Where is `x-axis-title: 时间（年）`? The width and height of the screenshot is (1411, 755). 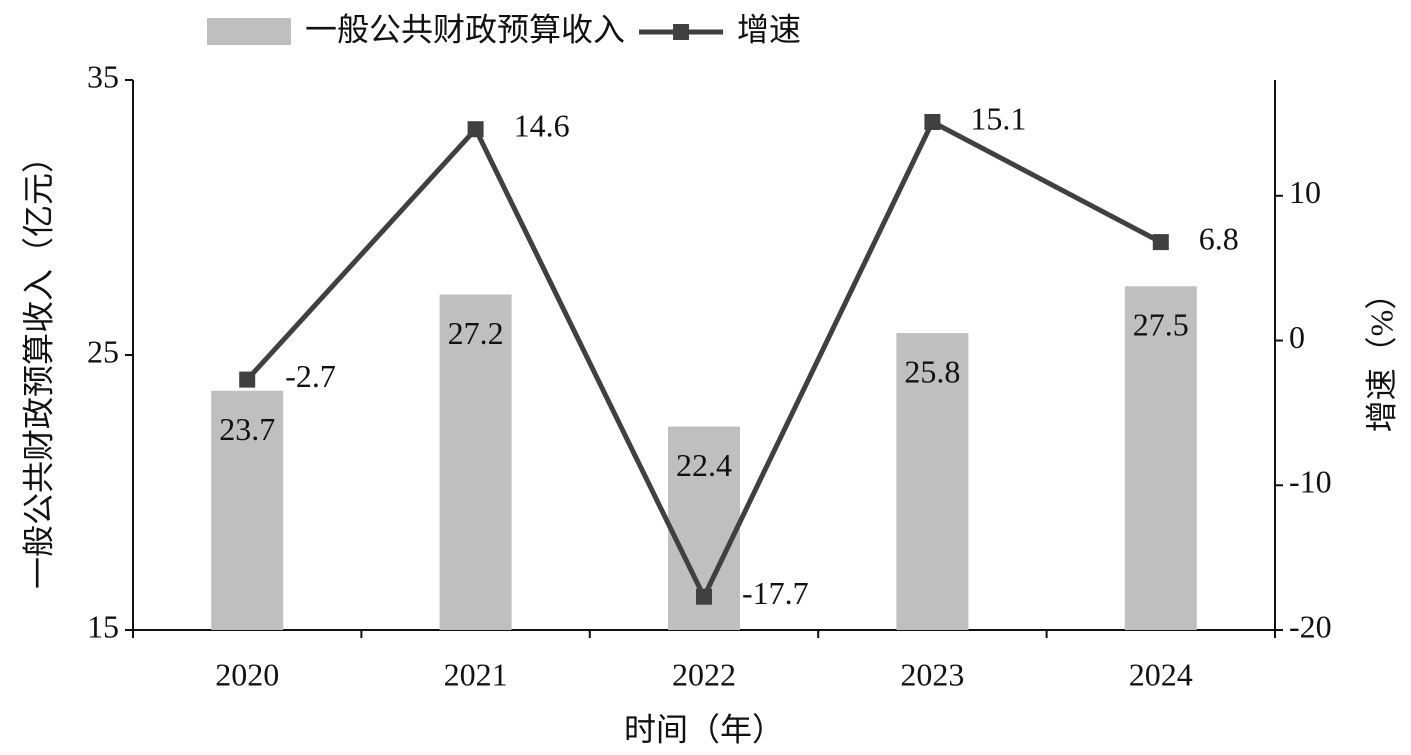
x-axis-title: 时间（年） is located at coordinates (704, 729).